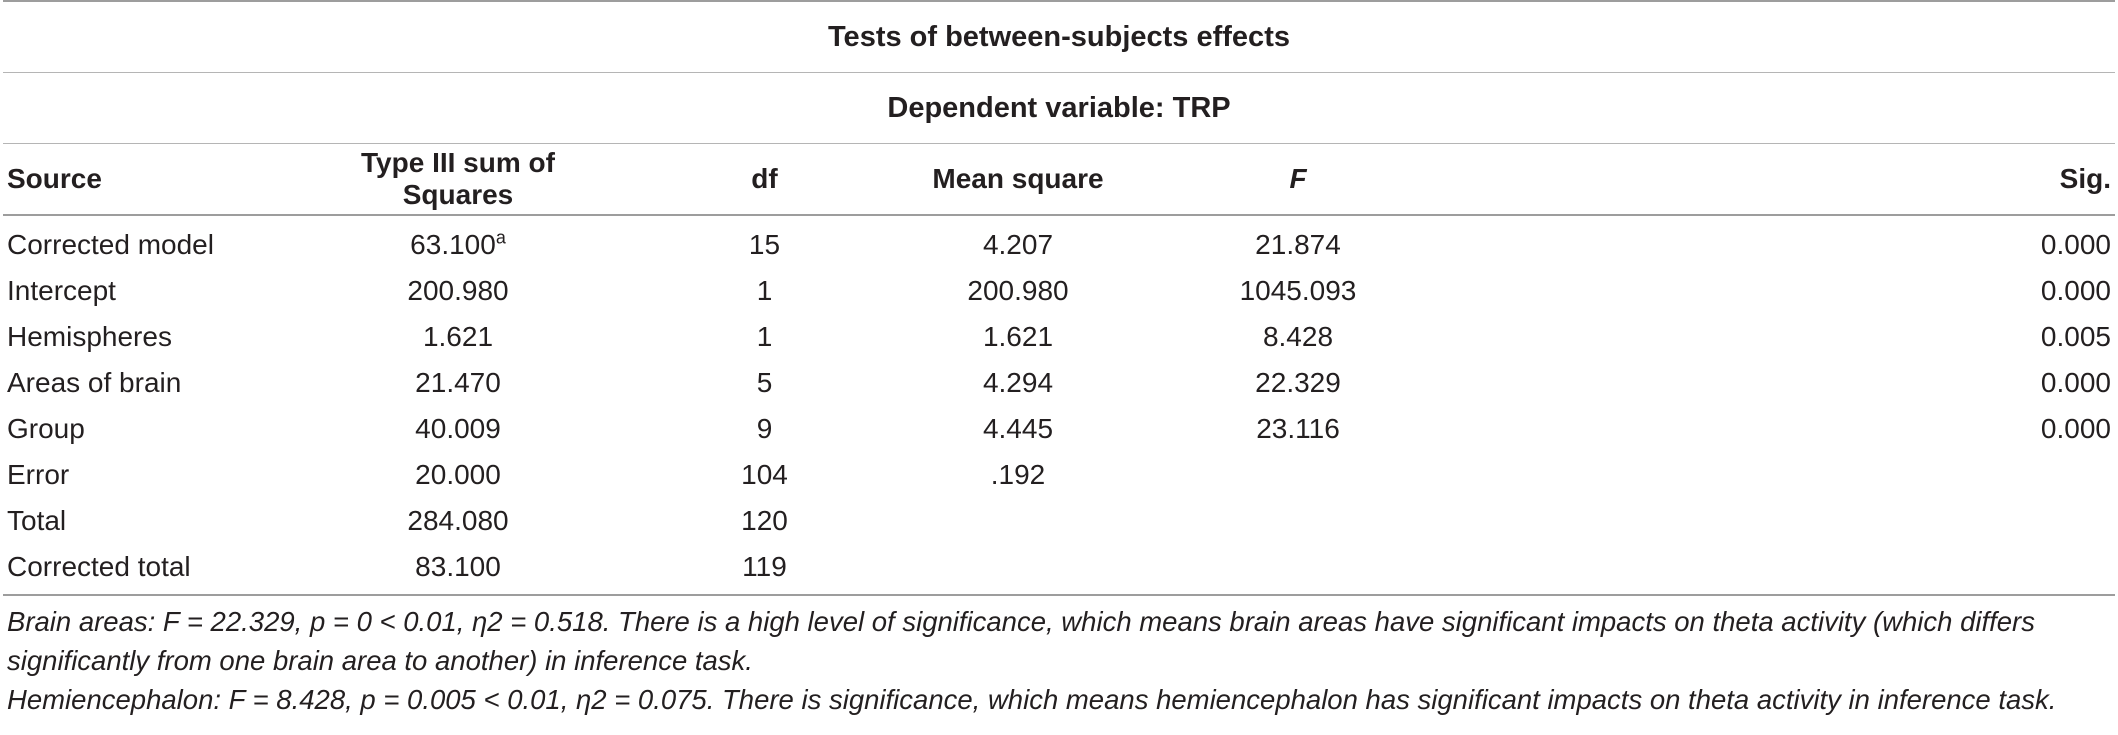 Image resolution: width=2118 pixels, height=735 pixels. I want to click on cell-mean-square-value: 4.445, so click(1018, 428).